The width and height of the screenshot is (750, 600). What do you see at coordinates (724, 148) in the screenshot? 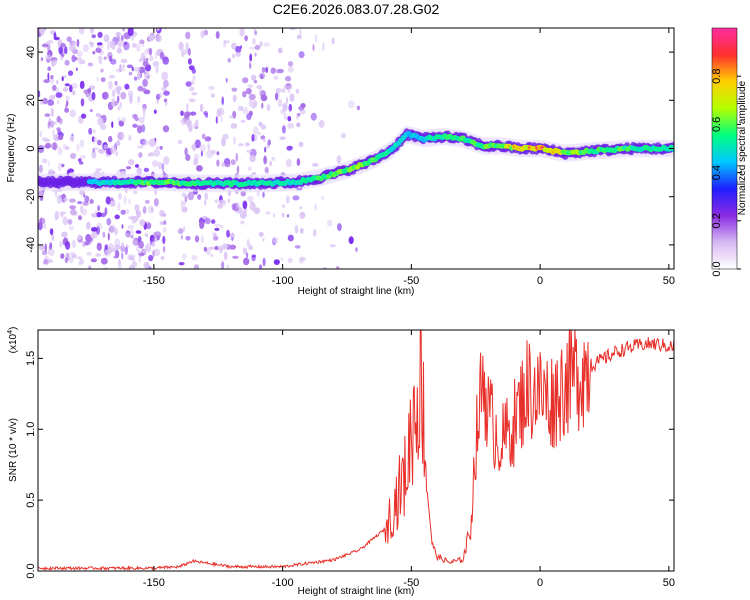
I see `colorbar-scale` at bounding box center [724, 148].